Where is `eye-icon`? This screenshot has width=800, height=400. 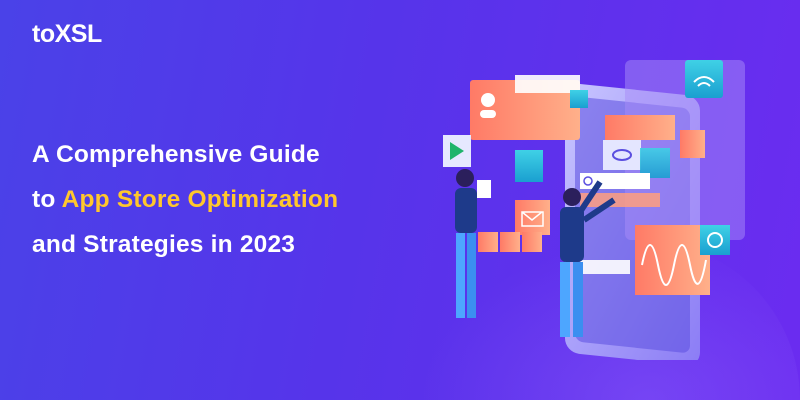 eye-icon is located at coordinates (622, 155).